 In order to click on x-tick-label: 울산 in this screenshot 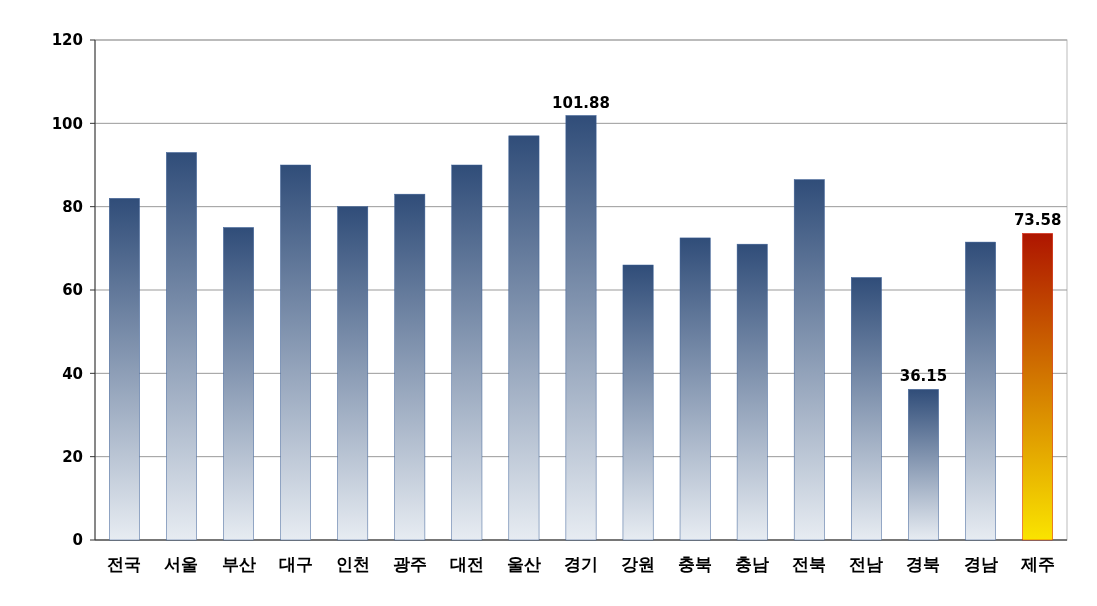, I will do `click(523, 564)`.